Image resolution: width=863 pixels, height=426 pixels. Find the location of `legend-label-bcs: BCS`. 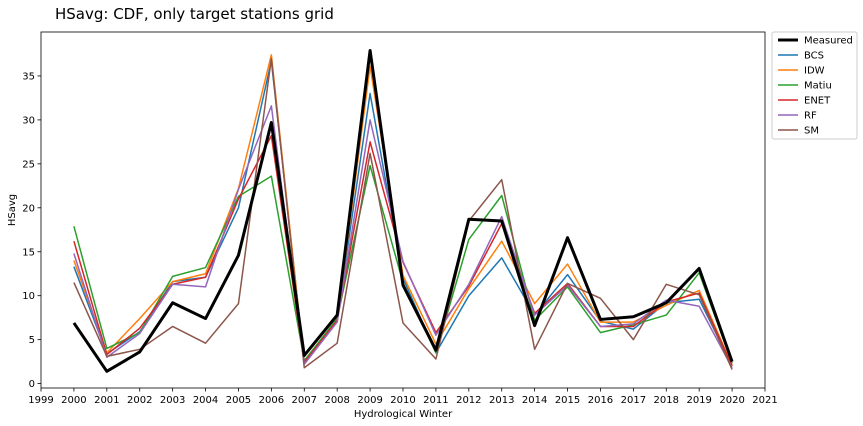

legend-label-bcs: BCS is located at coordinates (814, 56).